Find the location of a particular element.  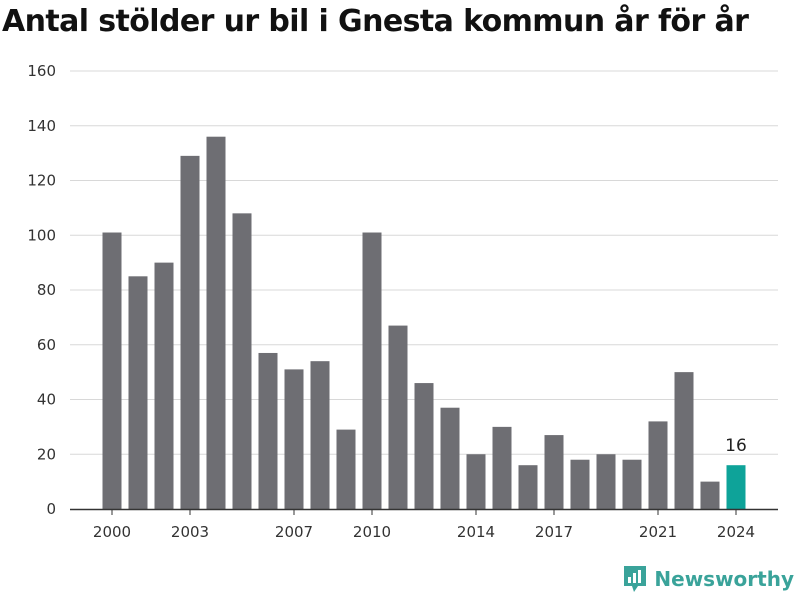

bar-2009 is located at coordinates (346, 469).